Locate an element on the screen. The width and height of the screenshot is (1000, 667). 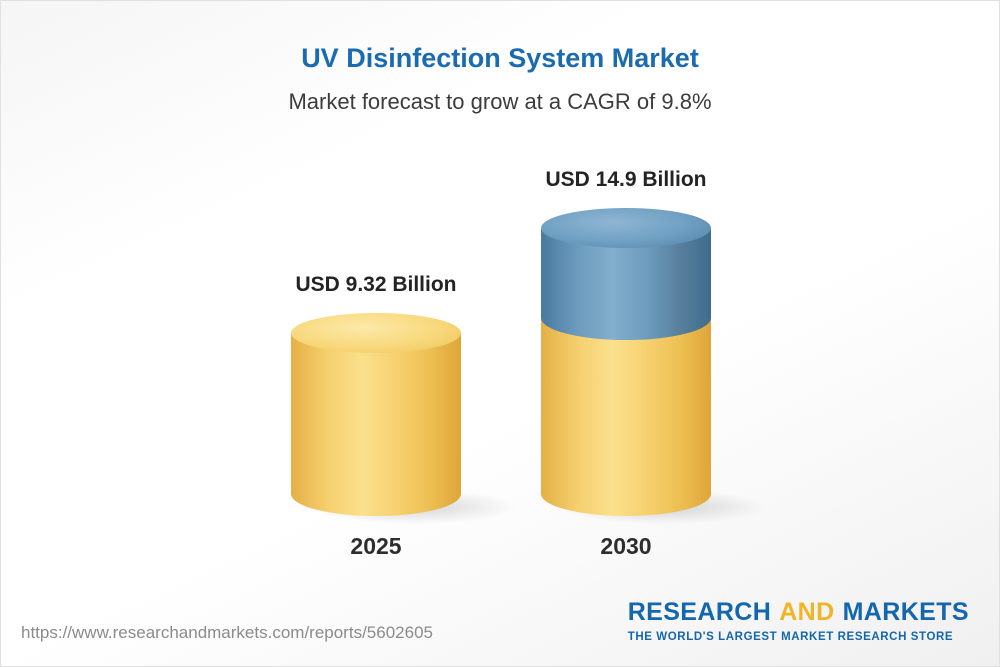
page-title: UV Disinfection System Market is located at coordinates (500, 58).